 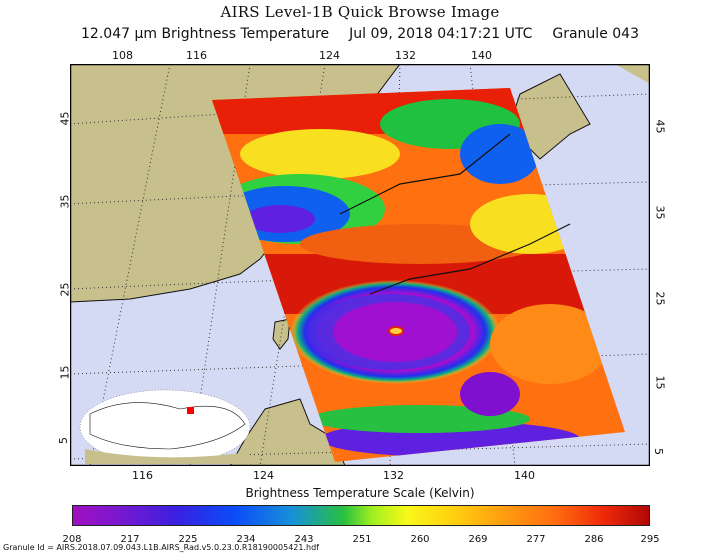 I want to click on colorbar-tick: 251, so click(x=362, y=539).